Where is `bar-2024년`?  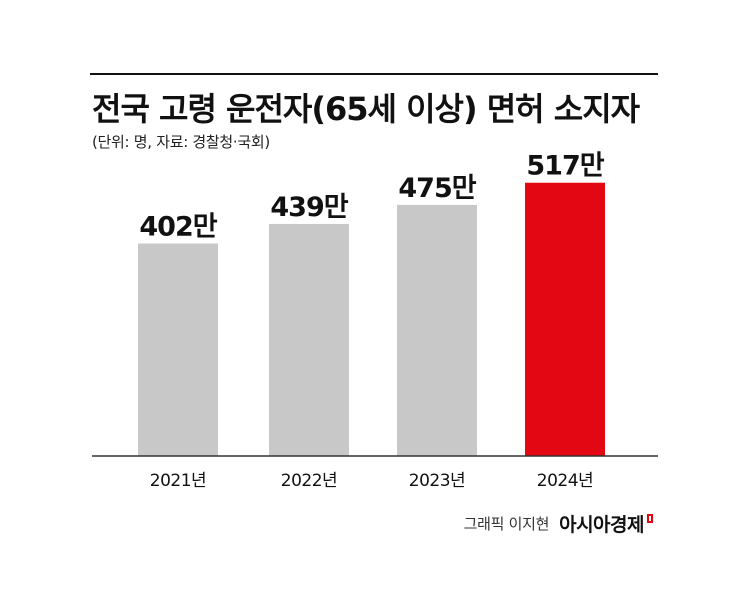
bar-2024년 is located at coordinates (565, 319).